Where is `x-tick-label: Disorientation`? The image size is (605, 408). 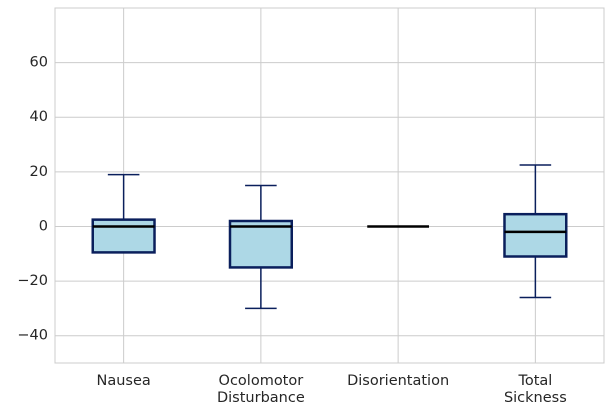
x-tick-label: Disorientation is located at coordinates (398, 381).